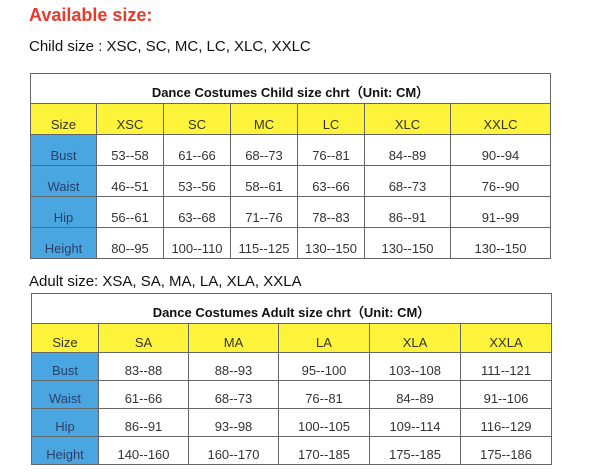 This screenshot has height=476, width=600. Describe the element at coordinates (506, 450) in the screenshot. I see `table-cell: 175--186` at that location.